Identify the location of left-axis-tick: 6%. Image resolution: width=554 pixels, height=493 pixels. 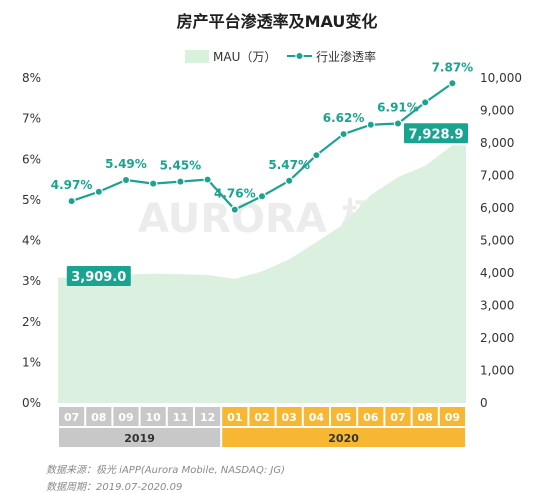
(31, 159).